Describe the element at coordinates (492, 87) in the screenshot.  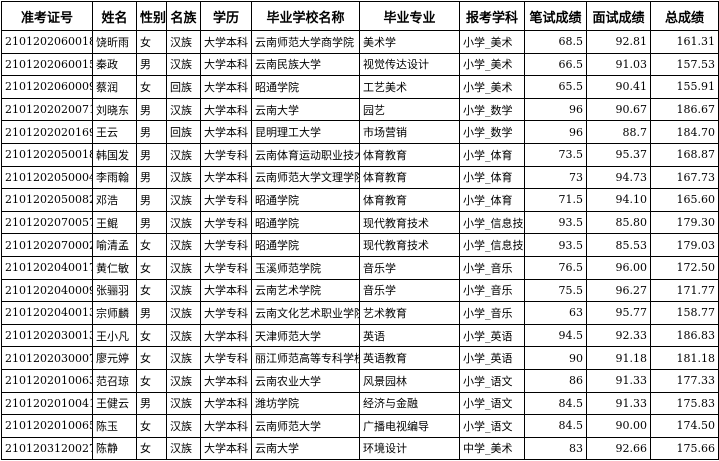
I see `table-cell: 小学_美术` at that location.